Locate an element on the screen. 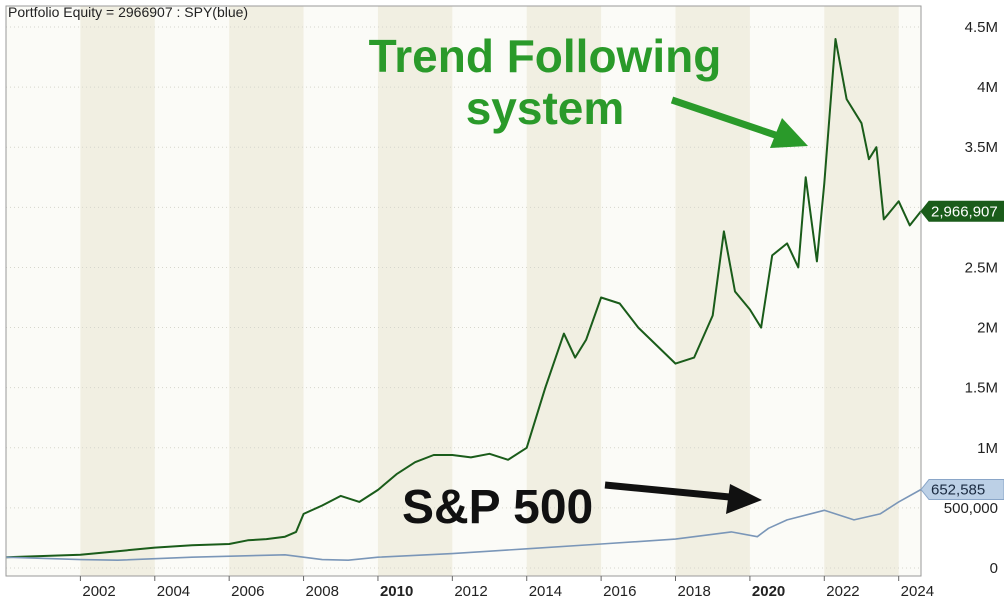 Image resolution: width=1004 pixels, height=609 pixels. y-tick-label: 2.5M is located at coordinates (981, 267).